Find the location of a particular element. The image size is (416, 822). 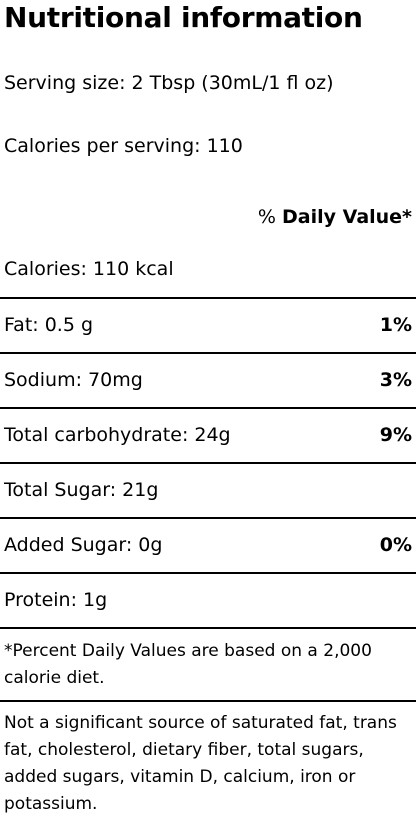

nutrient-percent: 3% is located at coordinates (395, 380).